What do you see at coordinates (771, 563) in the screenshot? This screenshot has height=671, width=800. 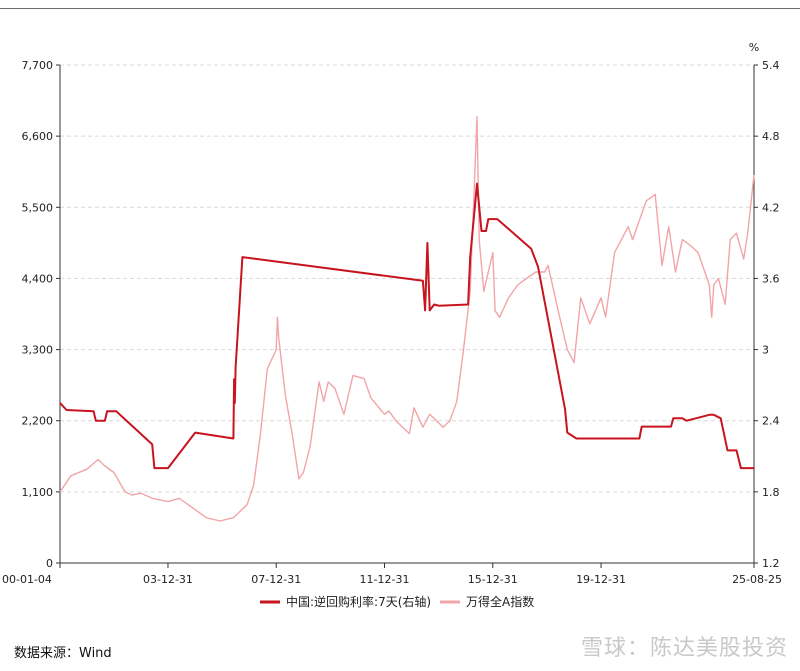 I see `right-axis-tick-label: 1.2` at bounding box center [771, 563].